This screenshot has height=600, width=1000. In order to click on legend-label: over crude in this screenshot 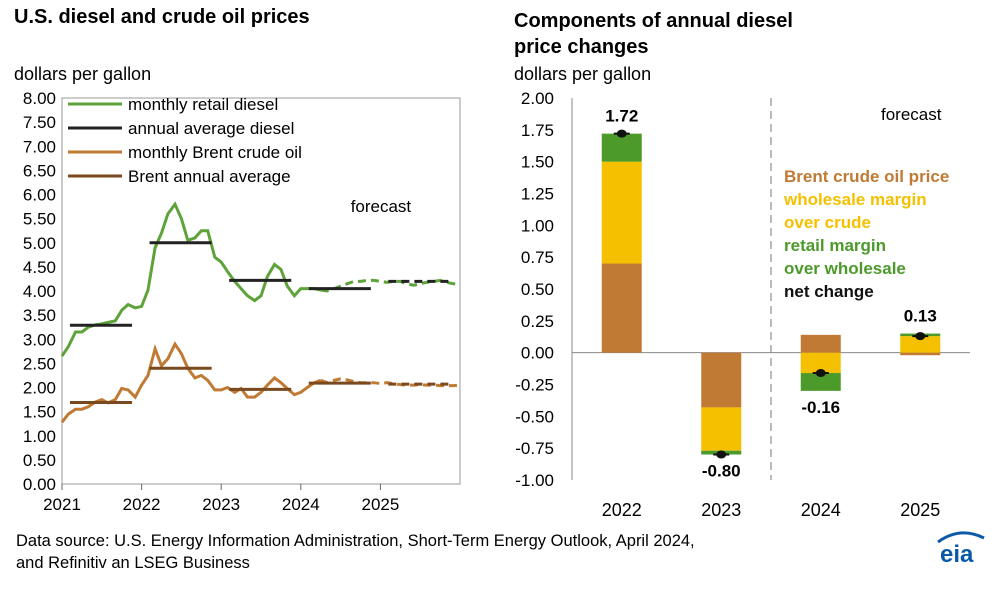, I will do `click(827, 222)`.